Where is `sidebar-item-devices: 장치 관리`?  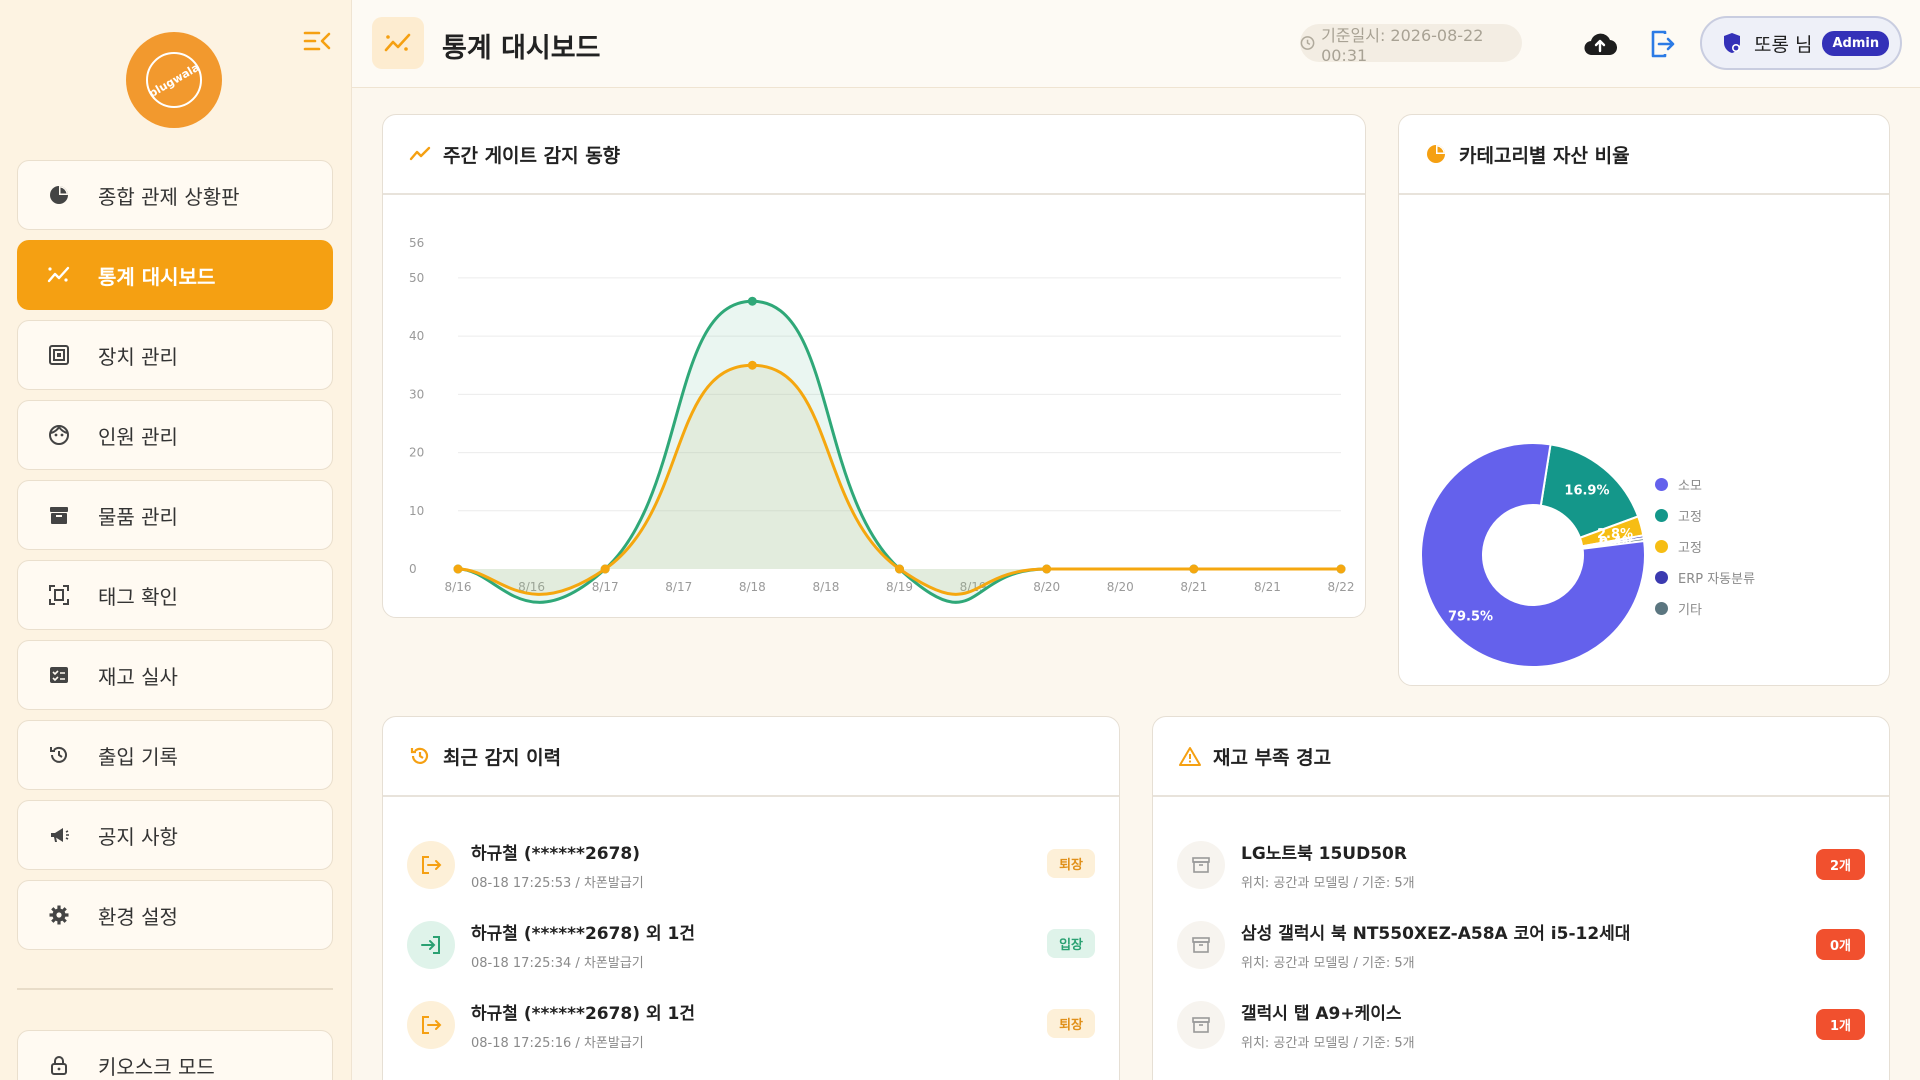 sidebar-item-devices: 장치 관리 is located at coordinates (175, 355).